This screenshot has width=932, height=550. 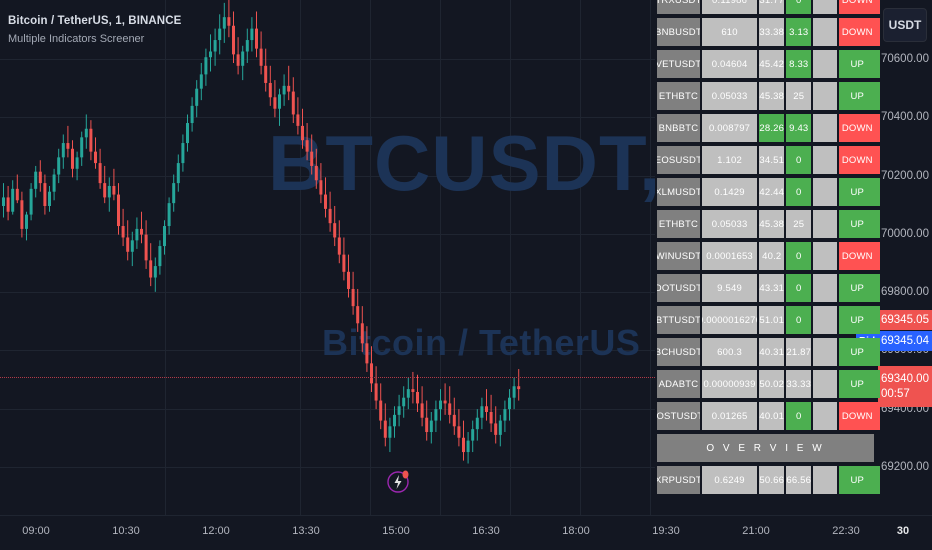 I want to click on cell-symbol: VETUSDT, so click(x=678, y=64).